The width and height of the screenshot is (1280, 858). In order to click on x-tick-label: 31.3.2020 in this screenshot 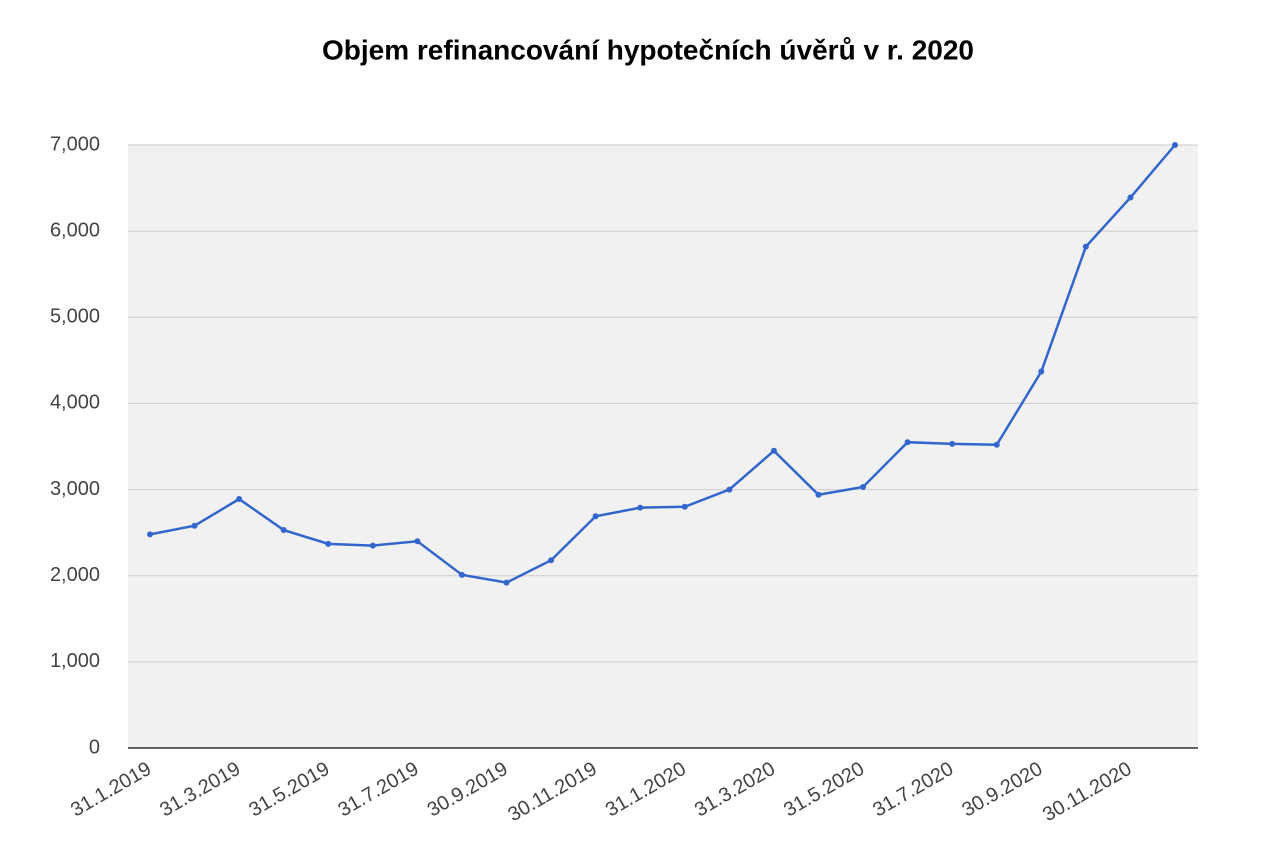, I will do `click(735, 790)`.